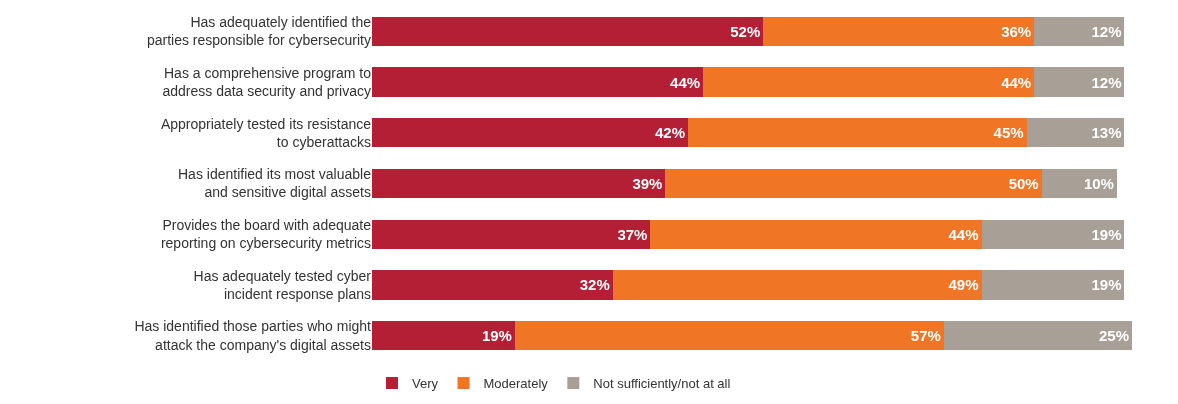 This screenshot has height=404, width=1178. I want to click on data-label: 36%, so click(1016, 31).